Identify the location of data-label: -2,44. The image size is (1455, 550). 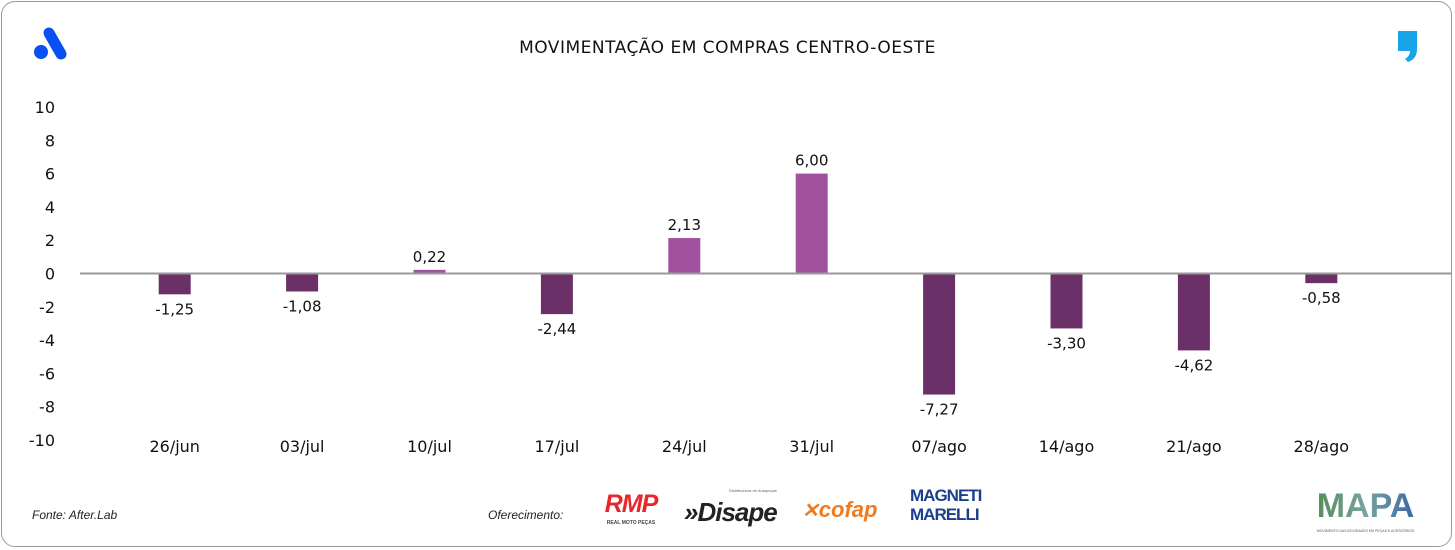
(556, 329).